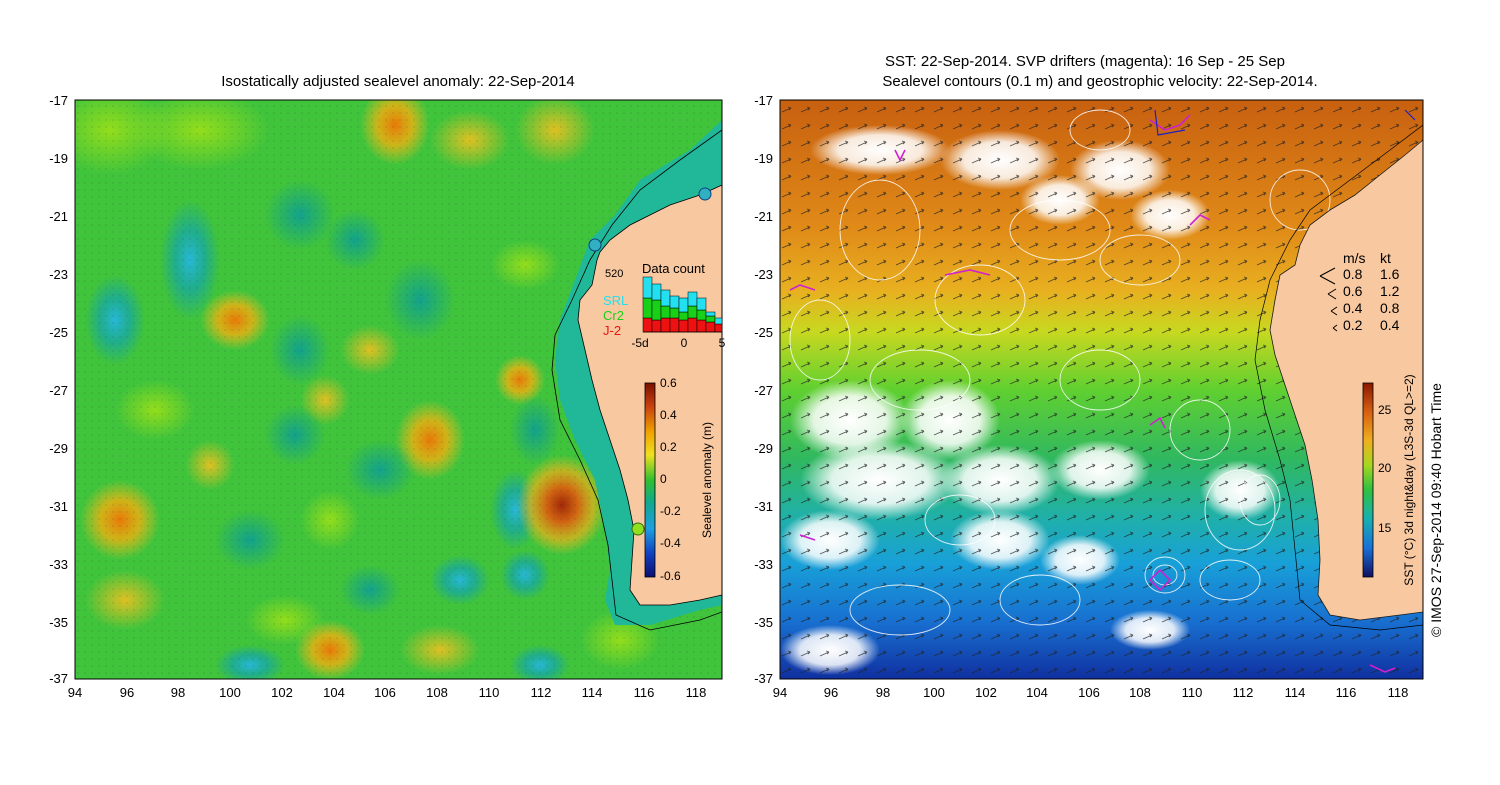 The width and height of the screenshot is (1500, 785). Describe the element at coordinates (282, 692) in the screenshot. I see `svg-text: 102` at that location.